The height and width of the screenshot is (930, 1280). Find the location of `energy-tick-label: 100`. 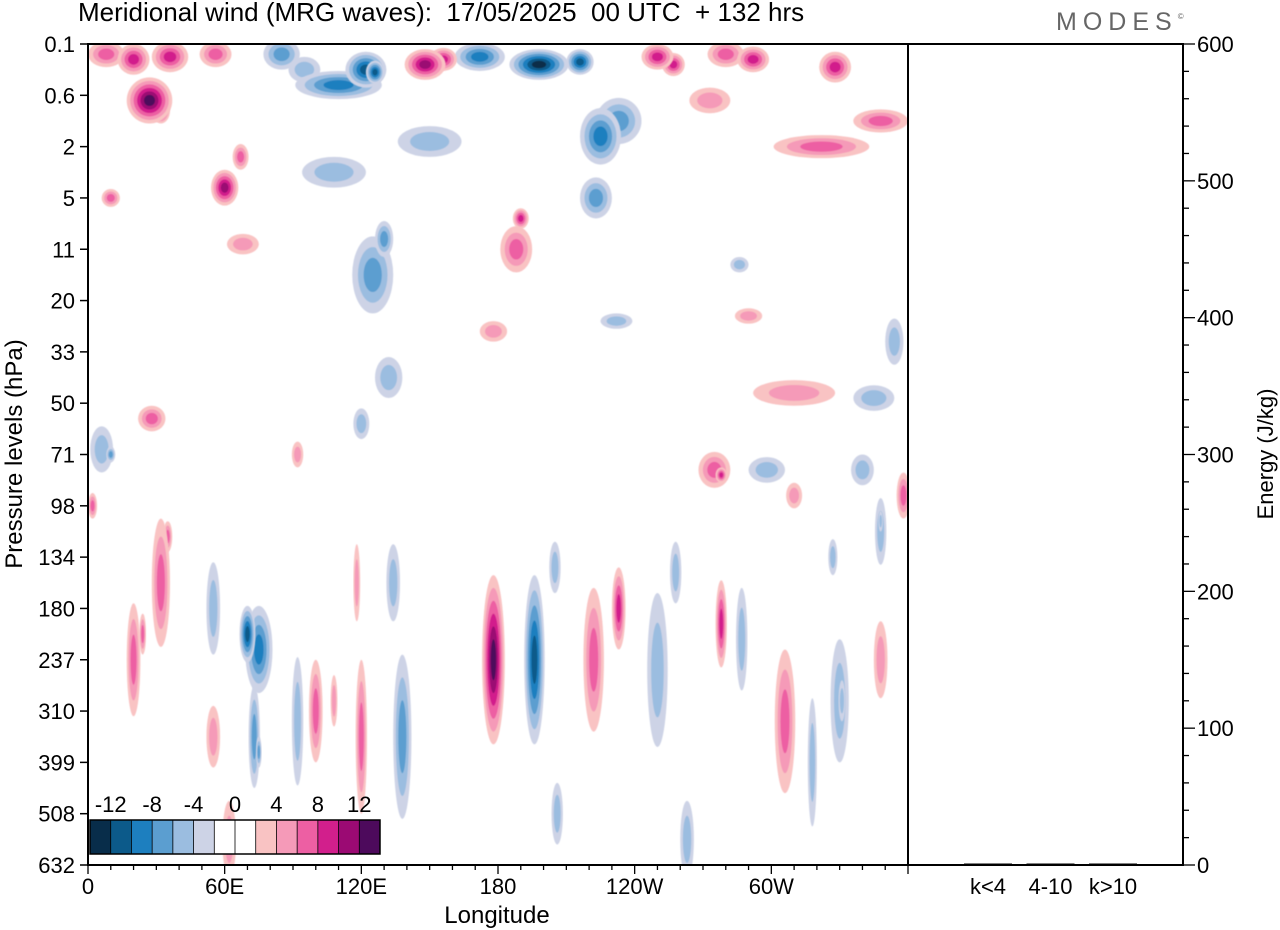

energy-tick-label: 100 is located at coordinates (1215, 728).